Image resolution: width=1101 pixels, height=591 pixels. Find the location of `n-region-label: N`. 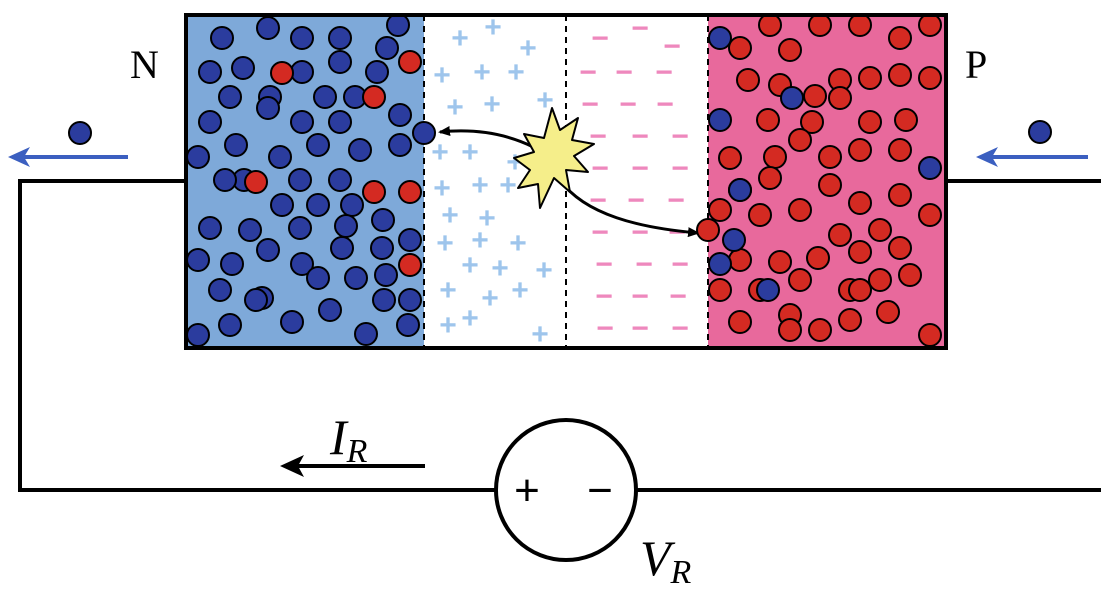

n-region-label: N is located at coordinates (144, 64).